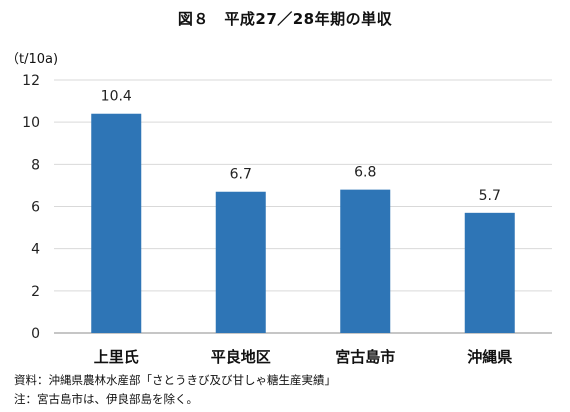 Image resolution: width=570 pixels, height=412 pixels. What do you see at coordinates (32, 59) in the screenshot?
I see `y-axis-unit-label: （t/10a)` at bounding box center [32, 59].